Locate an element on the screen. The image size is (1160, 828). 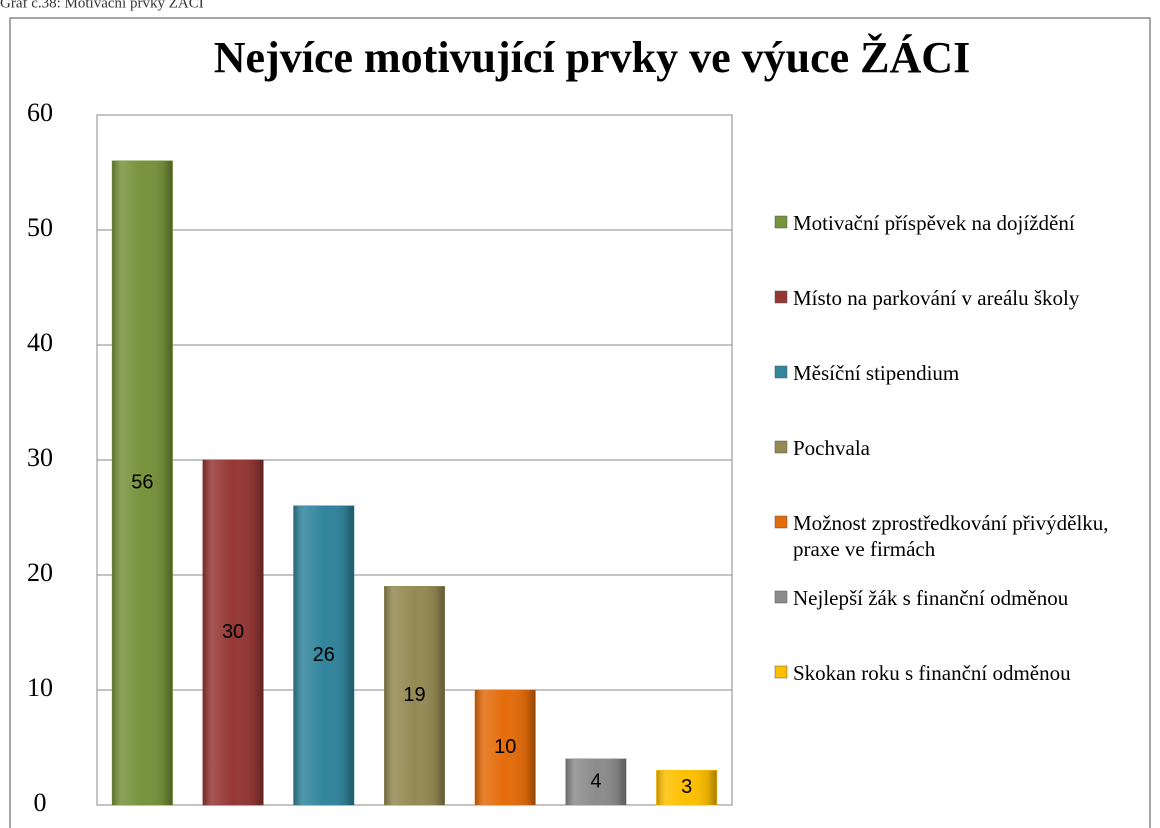
y-tick-label: 60 is located at coordinates (40, 112).